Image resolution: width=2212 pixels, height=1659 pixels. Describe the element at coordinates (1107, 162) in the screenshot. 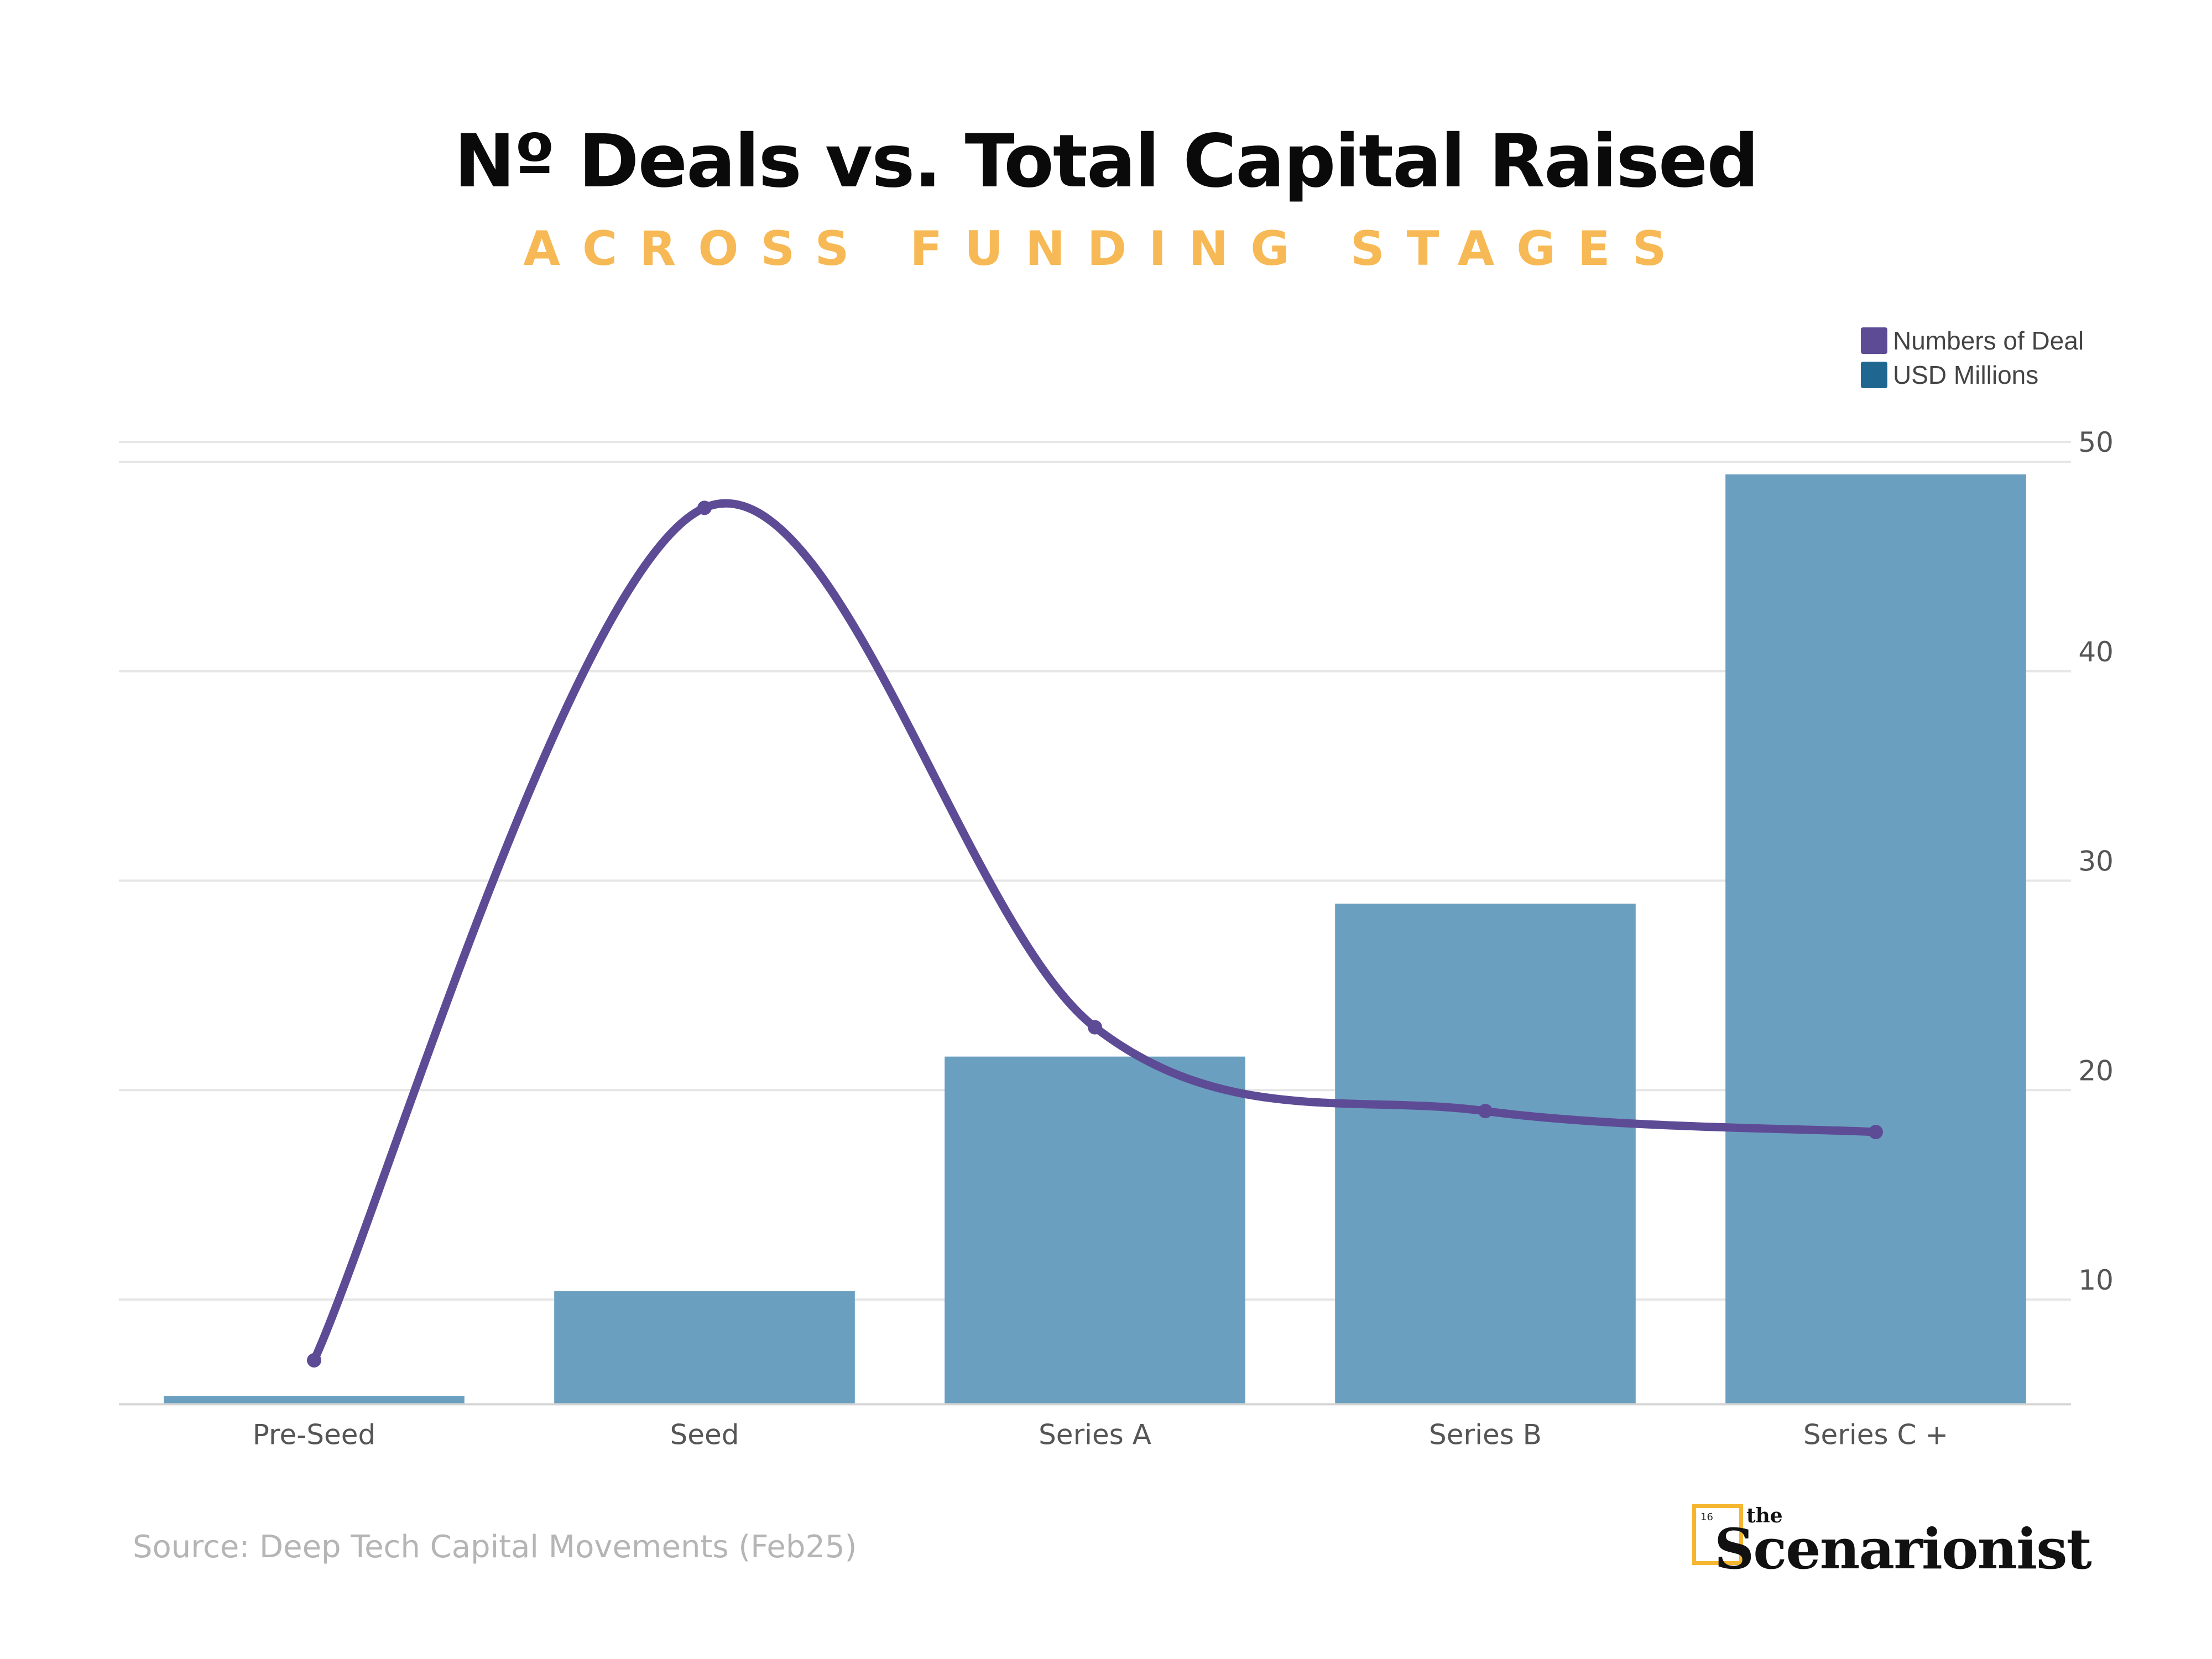

I see `chart-title: Nº Deals vs. Total Capital Raised` at that location.